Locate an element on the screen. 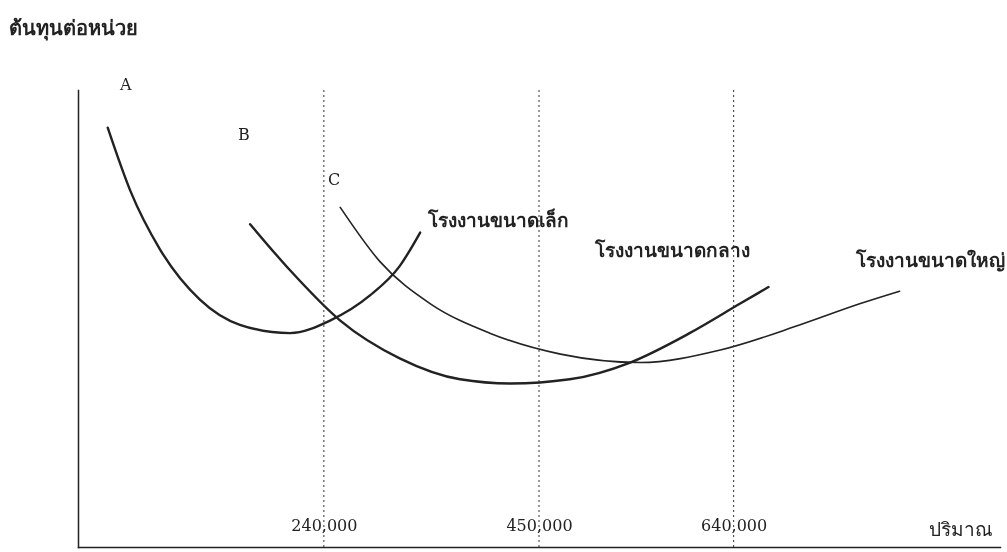 Image resolution: width=1007 pixels, height=552 pixels. x-axis-title: ปริมาณ is located at coordinates (960, 528).